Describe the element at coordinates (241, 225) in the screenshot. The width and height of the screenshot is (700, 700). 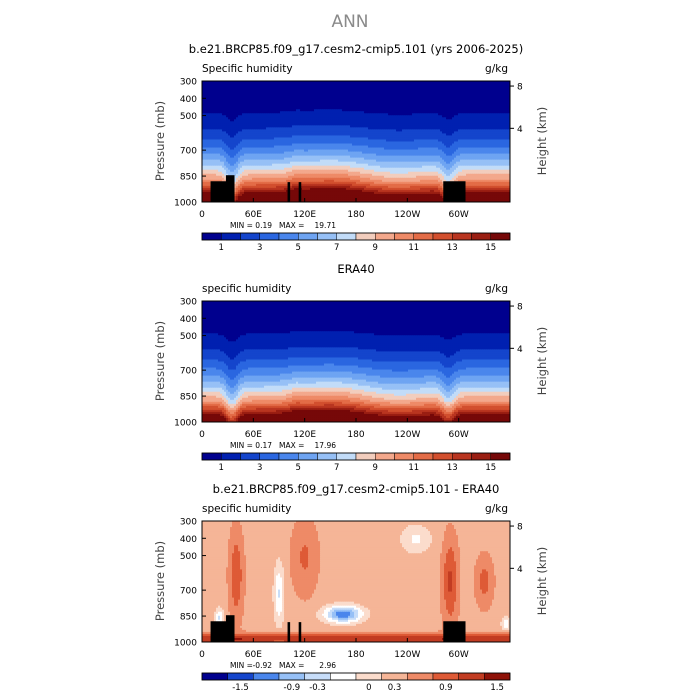
I see `min-label: MIN =` at that location.